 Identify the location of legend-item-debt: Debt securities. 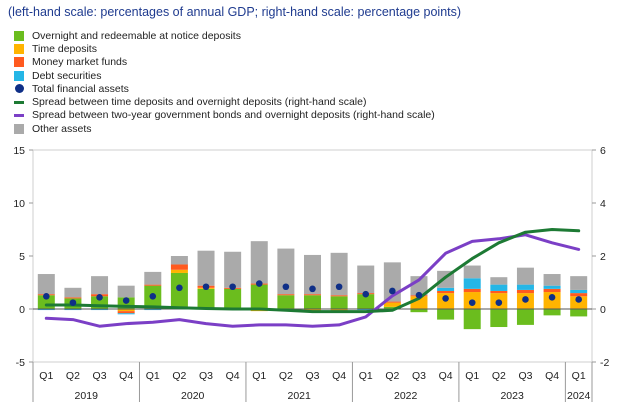
(224, 75).